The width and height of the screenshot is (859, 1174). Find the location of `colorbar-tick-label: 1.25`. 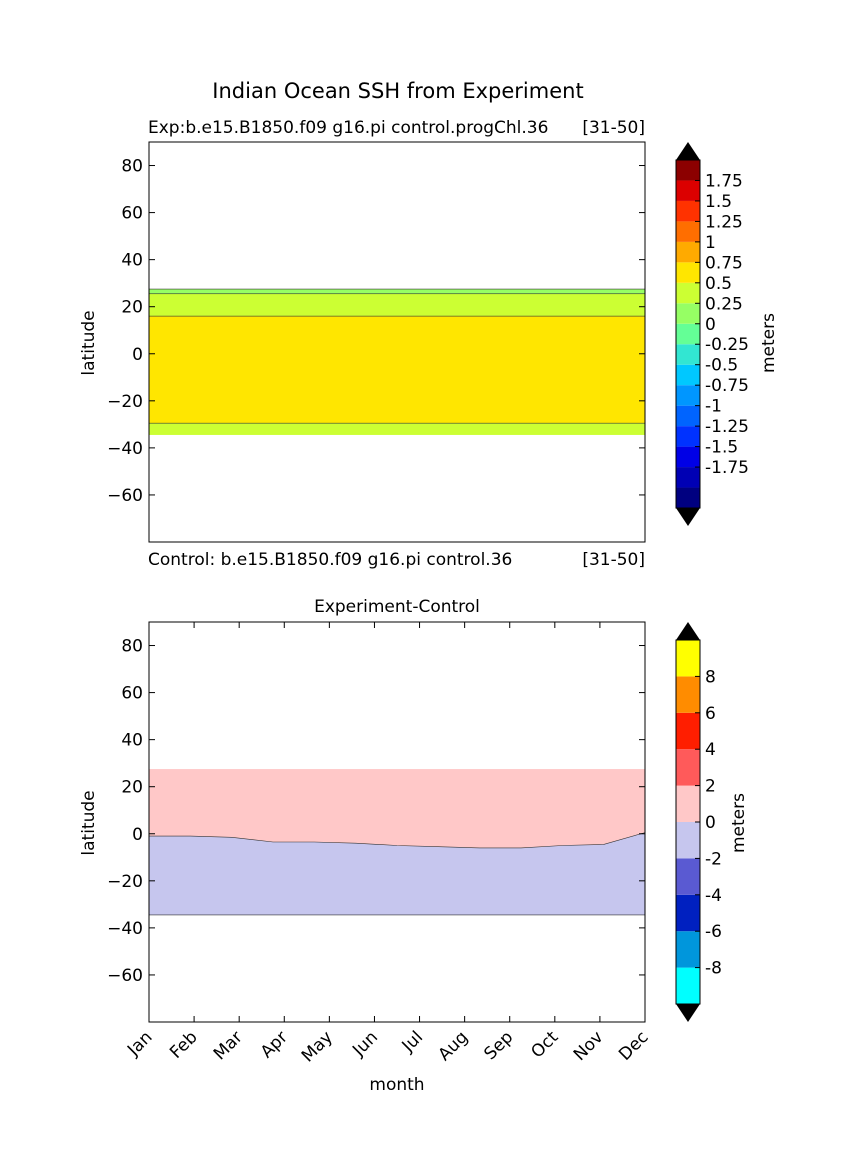

colorbar-tick-label: 1.25 is located at coordinates (724, 222).